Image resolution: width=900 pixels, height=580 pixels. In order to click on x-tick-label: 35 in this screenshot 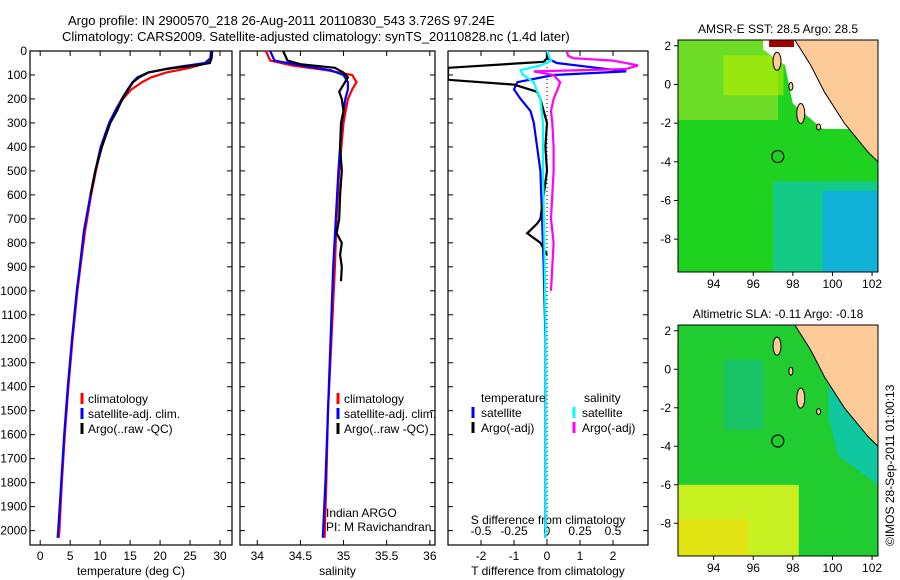, I will do `click(344, 556)`.